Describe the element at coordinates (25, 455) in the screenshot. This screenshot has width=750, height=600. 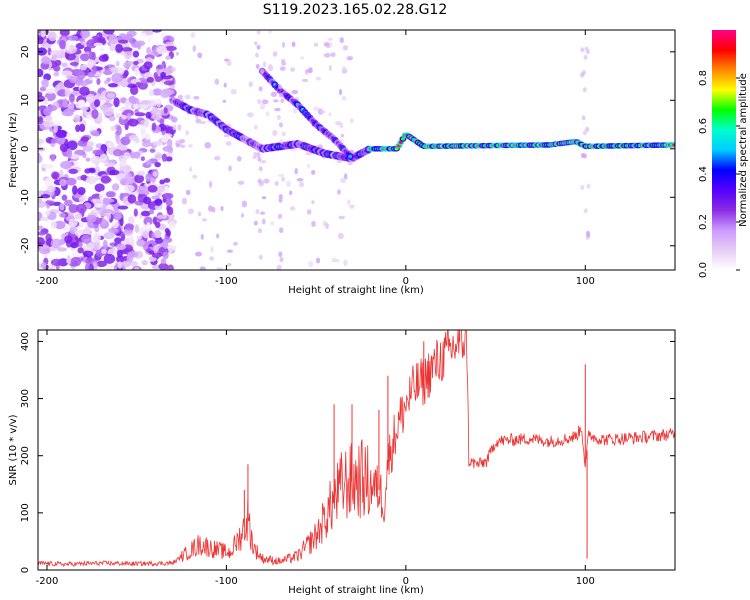
I see `snr-y-tick-label: 200` at that location.